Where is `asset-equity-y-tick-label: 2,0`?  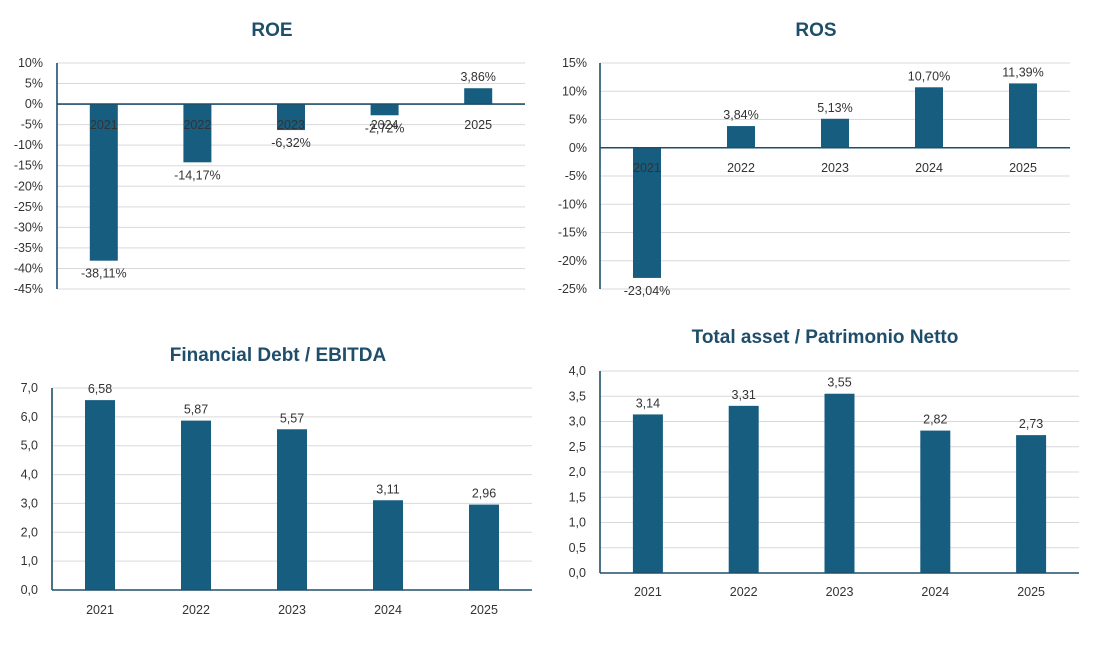 asset-equity-y-tick-label: 2,0 is located at coordinates (577, 472).